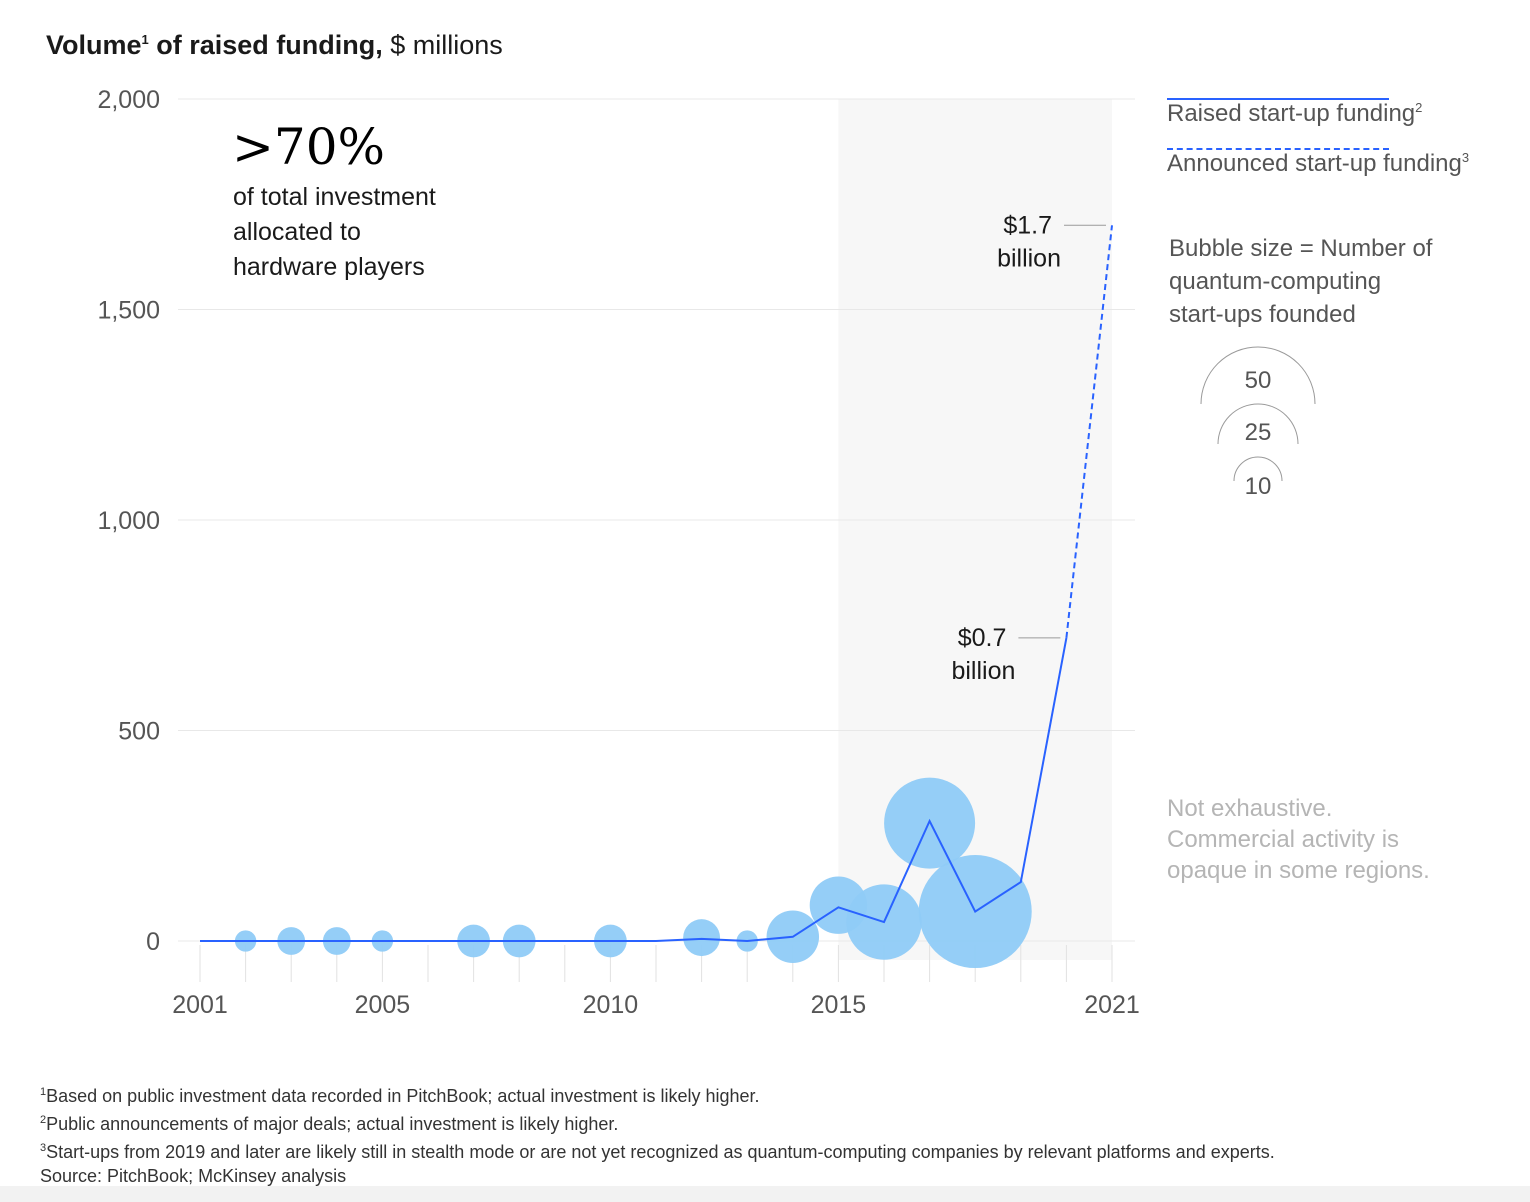  Describe the element at coordinates (975, 529) in the screenshot. I see `shaded-period` at that location.